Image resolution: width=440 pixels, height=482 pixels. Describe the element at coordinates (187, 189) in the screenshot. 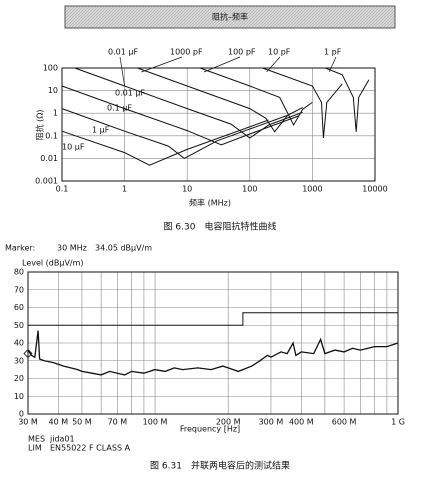

I see `x-tick-label: 10` at that location.